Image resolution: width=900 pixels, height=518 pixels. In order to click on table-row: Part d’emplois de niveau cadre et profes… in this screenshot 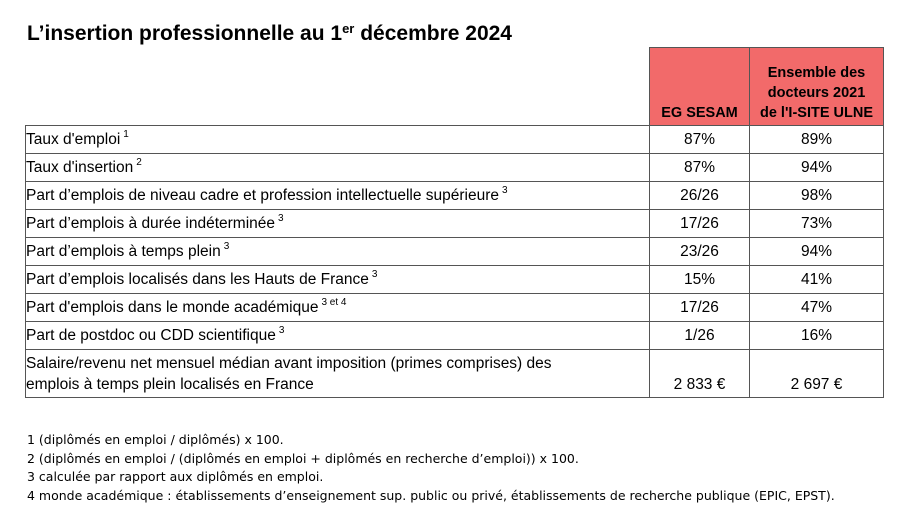, I will do `click(454, 195)`.